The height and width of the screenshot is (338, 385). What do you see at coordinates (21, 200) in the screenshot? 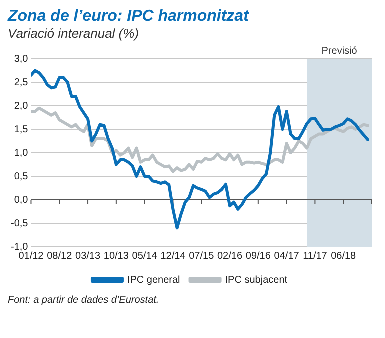
I see `y-tick-label: 0,0` at bounding box center [21, 200].